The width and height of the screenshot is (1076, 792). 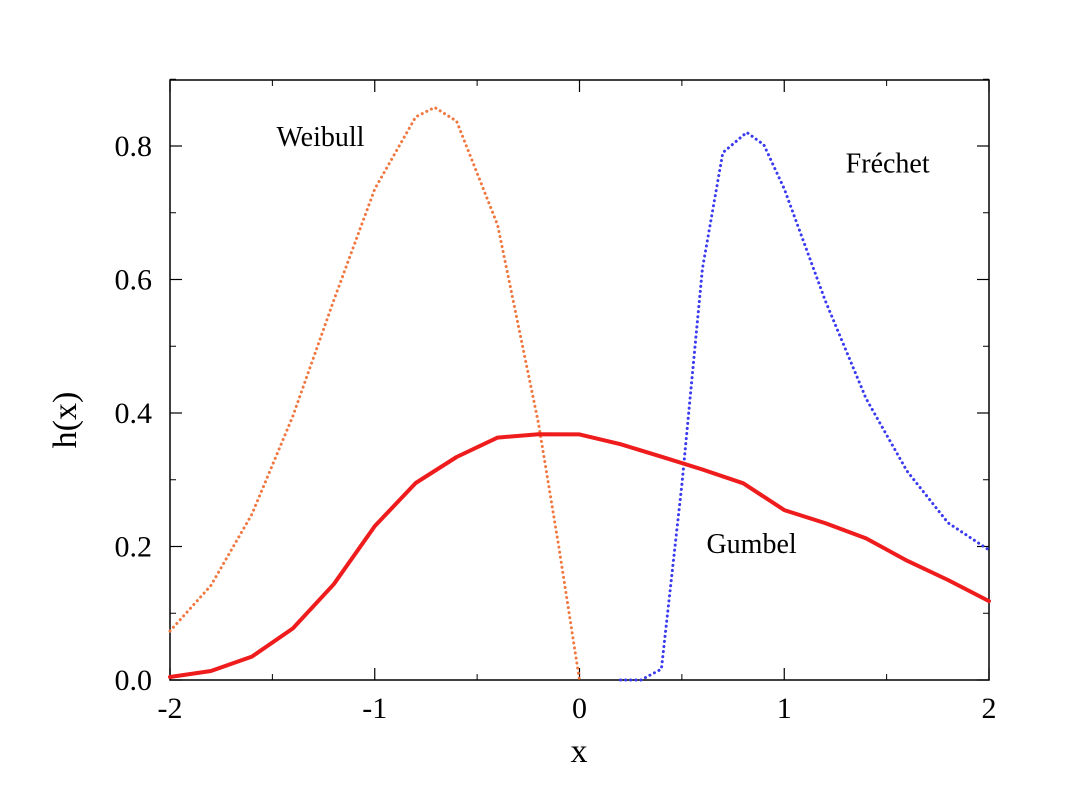 What do you see at coordinates (134, 280) in the screenshot?
I see `y-tick-label: 0.6` at bounding box center [134, 280].